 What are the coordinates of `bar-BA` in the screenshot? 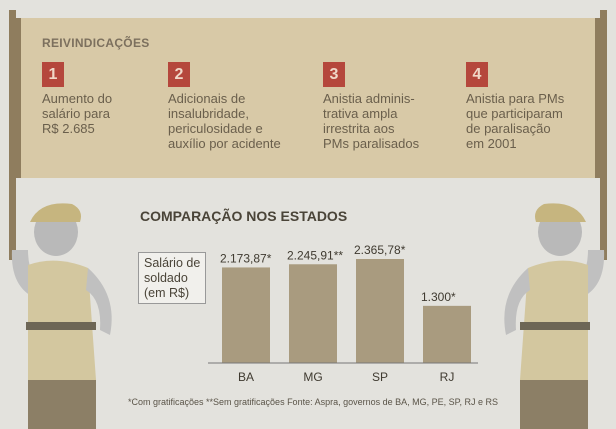 It's located at (246, 315).